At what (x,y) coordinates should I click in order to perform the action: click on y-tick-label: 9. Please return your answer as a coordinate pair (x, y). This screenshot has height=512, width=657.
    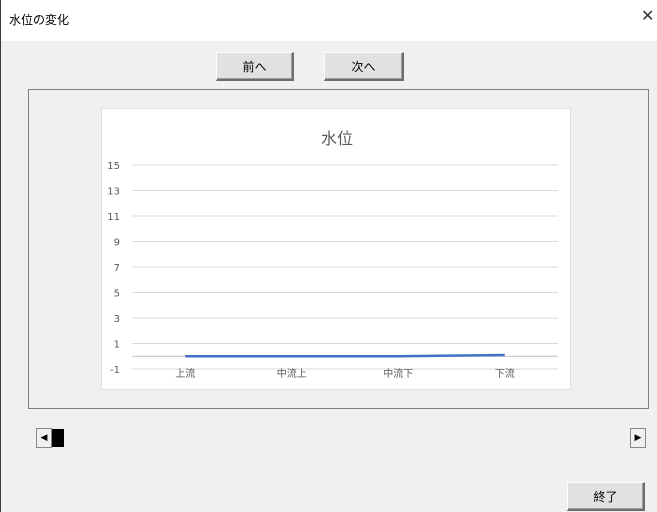
    Looking at the image, I should click on (117, 243).